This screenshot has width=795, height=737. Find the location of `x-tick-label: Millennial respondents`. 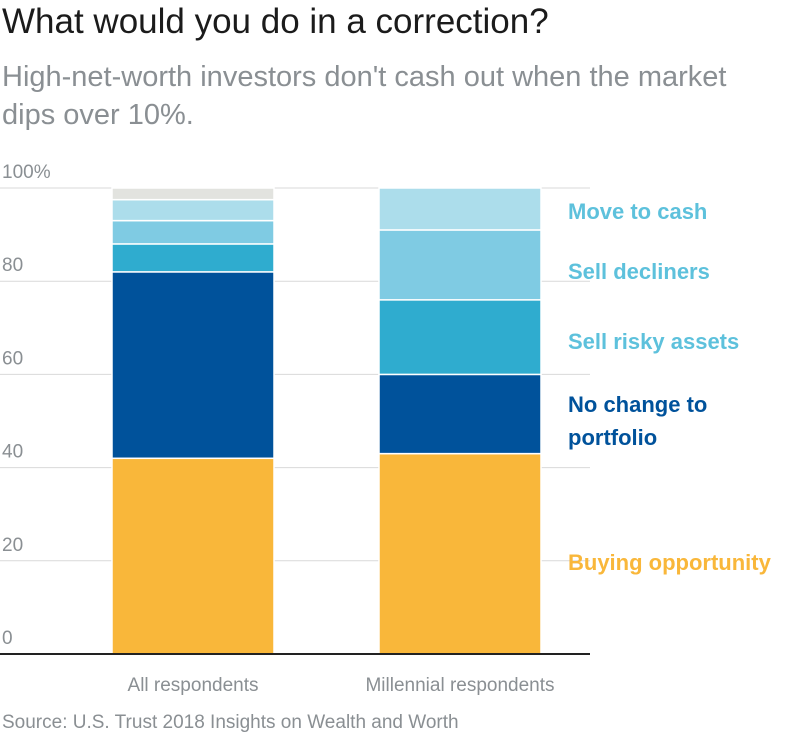

x-tick-label: Millennial respondents is located at coordinates (459, 685).